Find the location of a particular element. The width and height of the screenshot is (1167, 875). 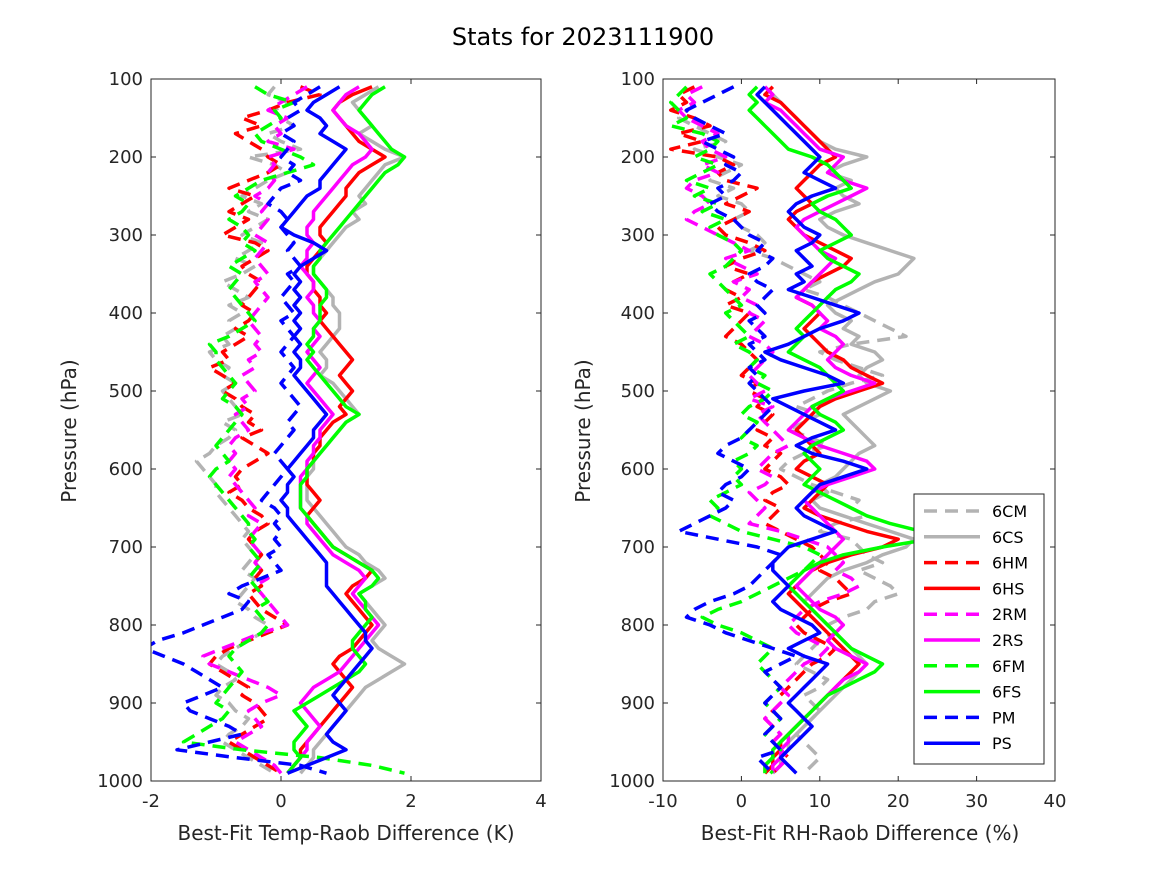

legend-entry-2rs: 2RS is located at coordinates (973, 640).